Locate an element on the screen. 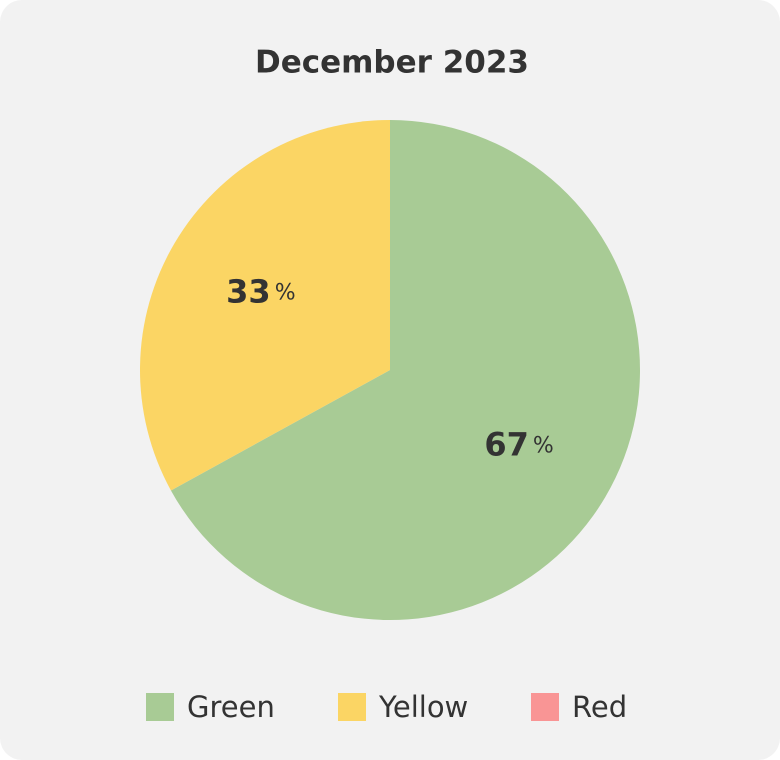 This screenshot has width=780, height=760. slice-label: 67% is located at coordinates (518, 444).